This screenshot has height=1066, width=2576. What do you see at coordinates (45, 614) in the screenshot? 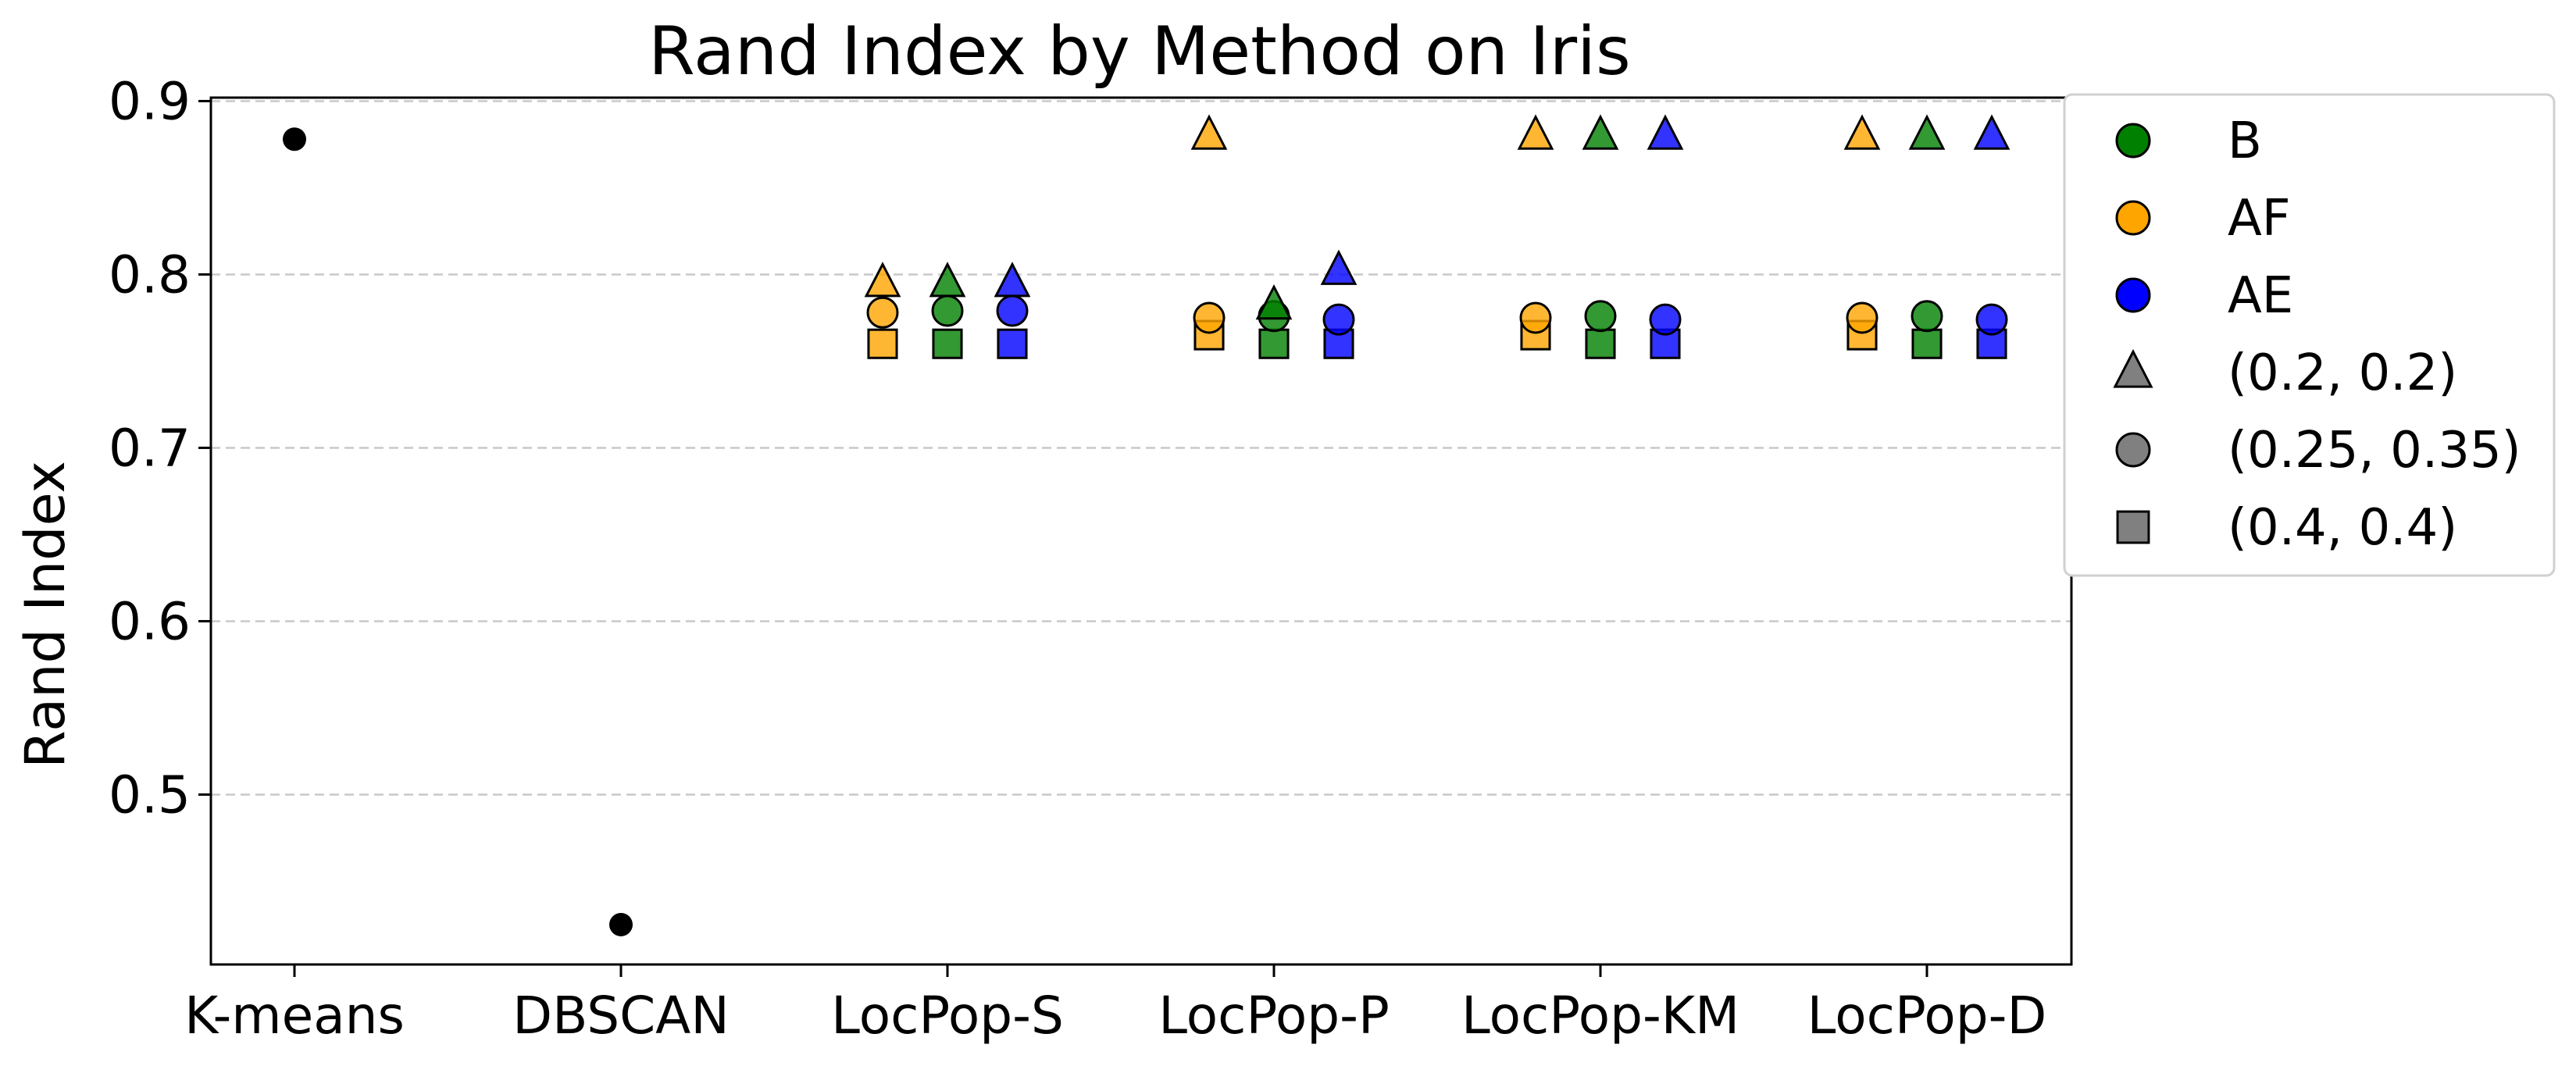
I see `y-axis-label: Rand Index` at bounding box center [45, 614].